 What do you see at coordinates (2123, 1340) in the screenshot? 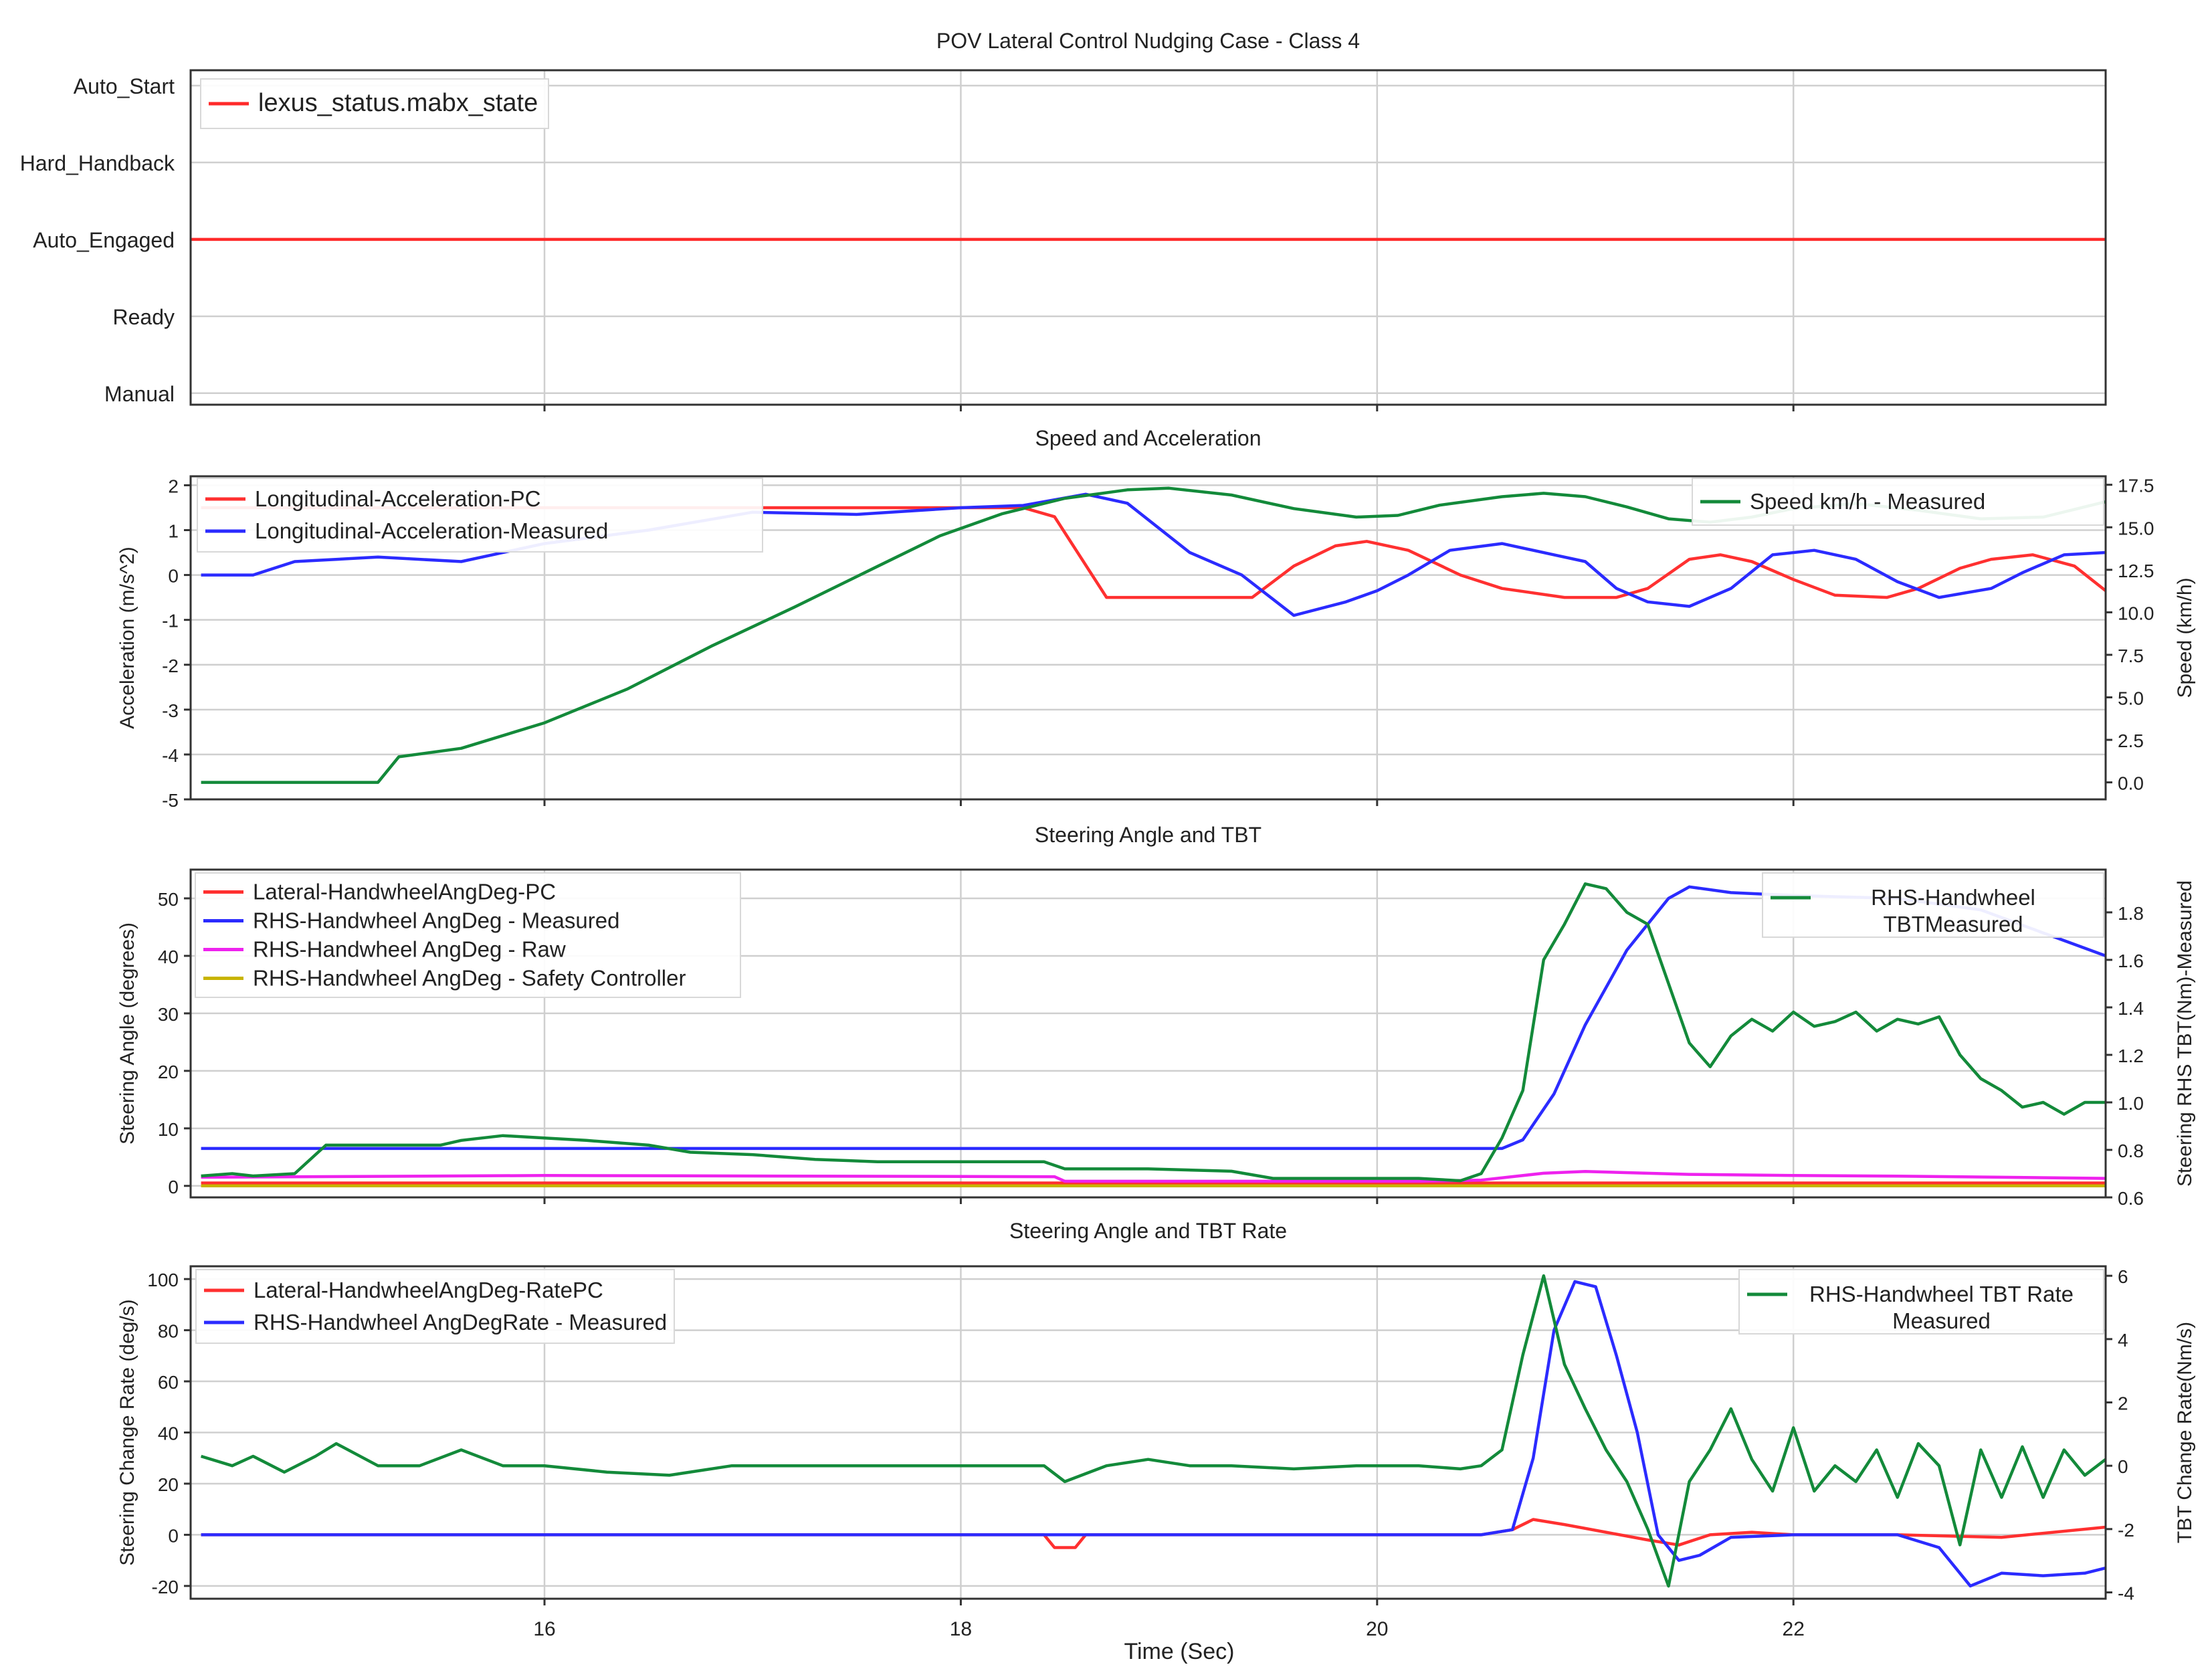
I see `y-right-tick-label: 4` at bounding box center [2123, 1340].